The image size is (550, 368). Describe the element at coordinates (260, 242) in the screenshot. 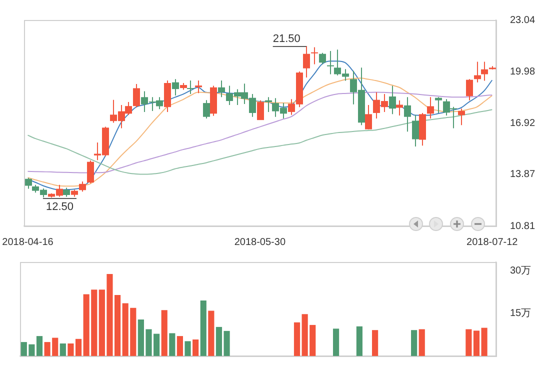

I see `x-tick-label: 2018-05-30` at that location.